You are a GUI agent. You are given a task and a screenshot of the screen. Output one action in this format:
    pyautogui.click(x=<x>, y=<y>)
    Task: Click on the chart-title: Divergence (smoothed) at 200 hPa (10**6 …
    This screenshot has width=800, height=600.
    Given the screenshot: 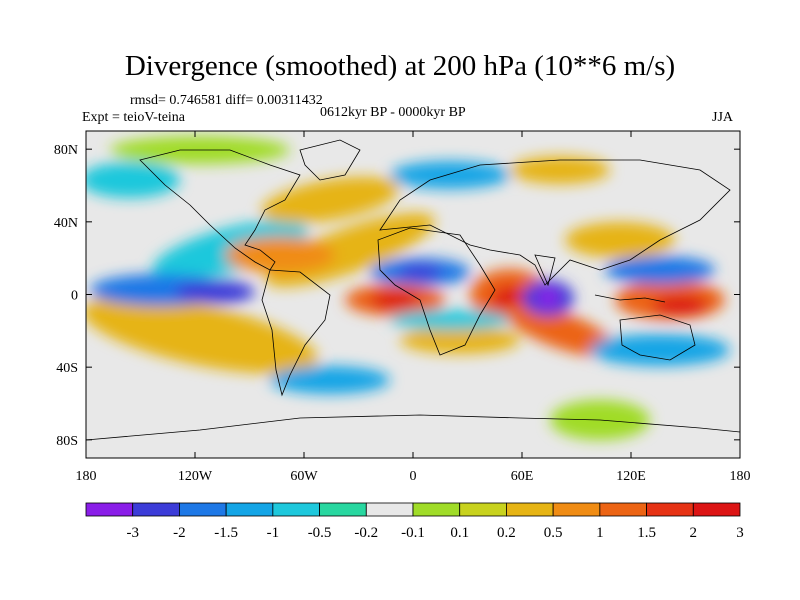 What is the action you would take?
    pyautogui.click(x=400, y=66)
    